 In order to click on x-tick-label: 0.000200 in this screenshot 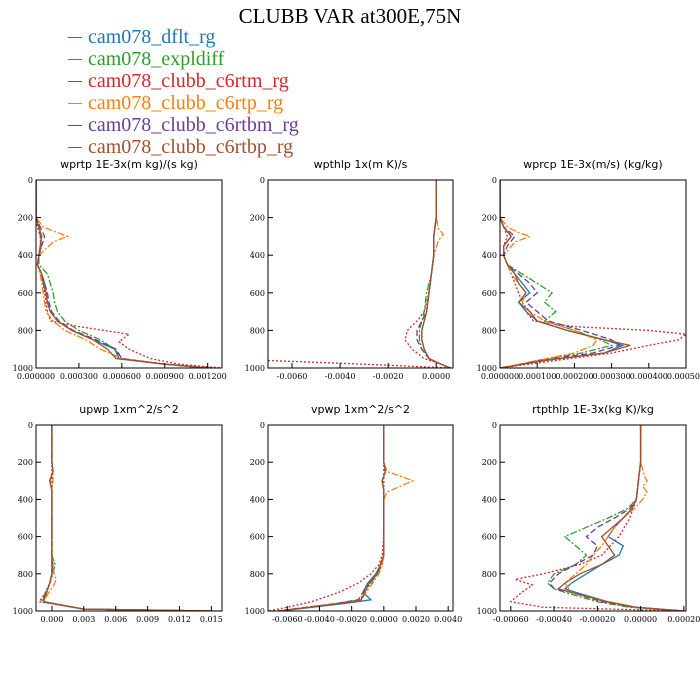, I will do `click(574, 376)`.